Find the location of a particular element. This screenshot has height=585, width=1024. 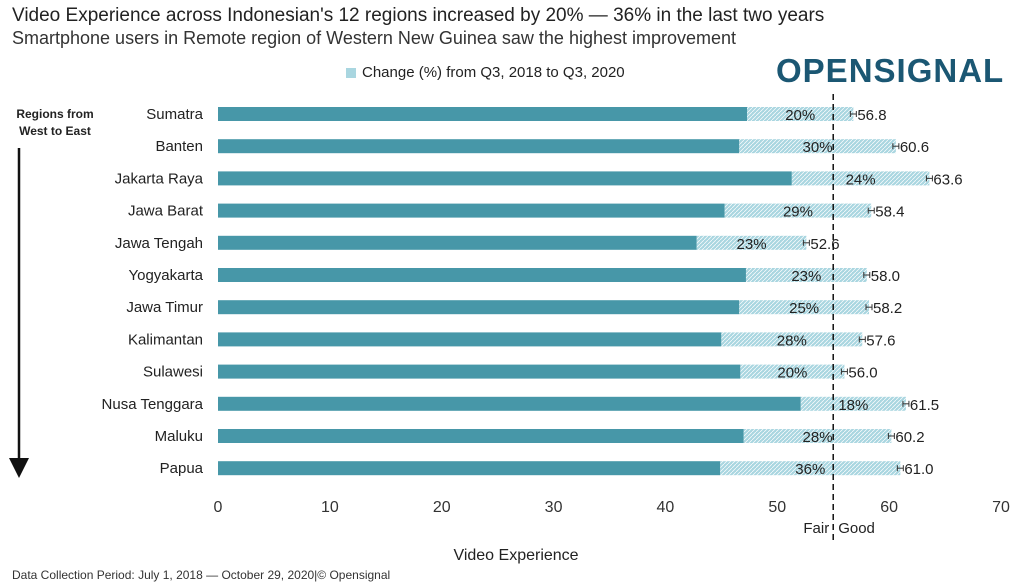

x-tick-label: 50 is located at coordinates (777, 507).